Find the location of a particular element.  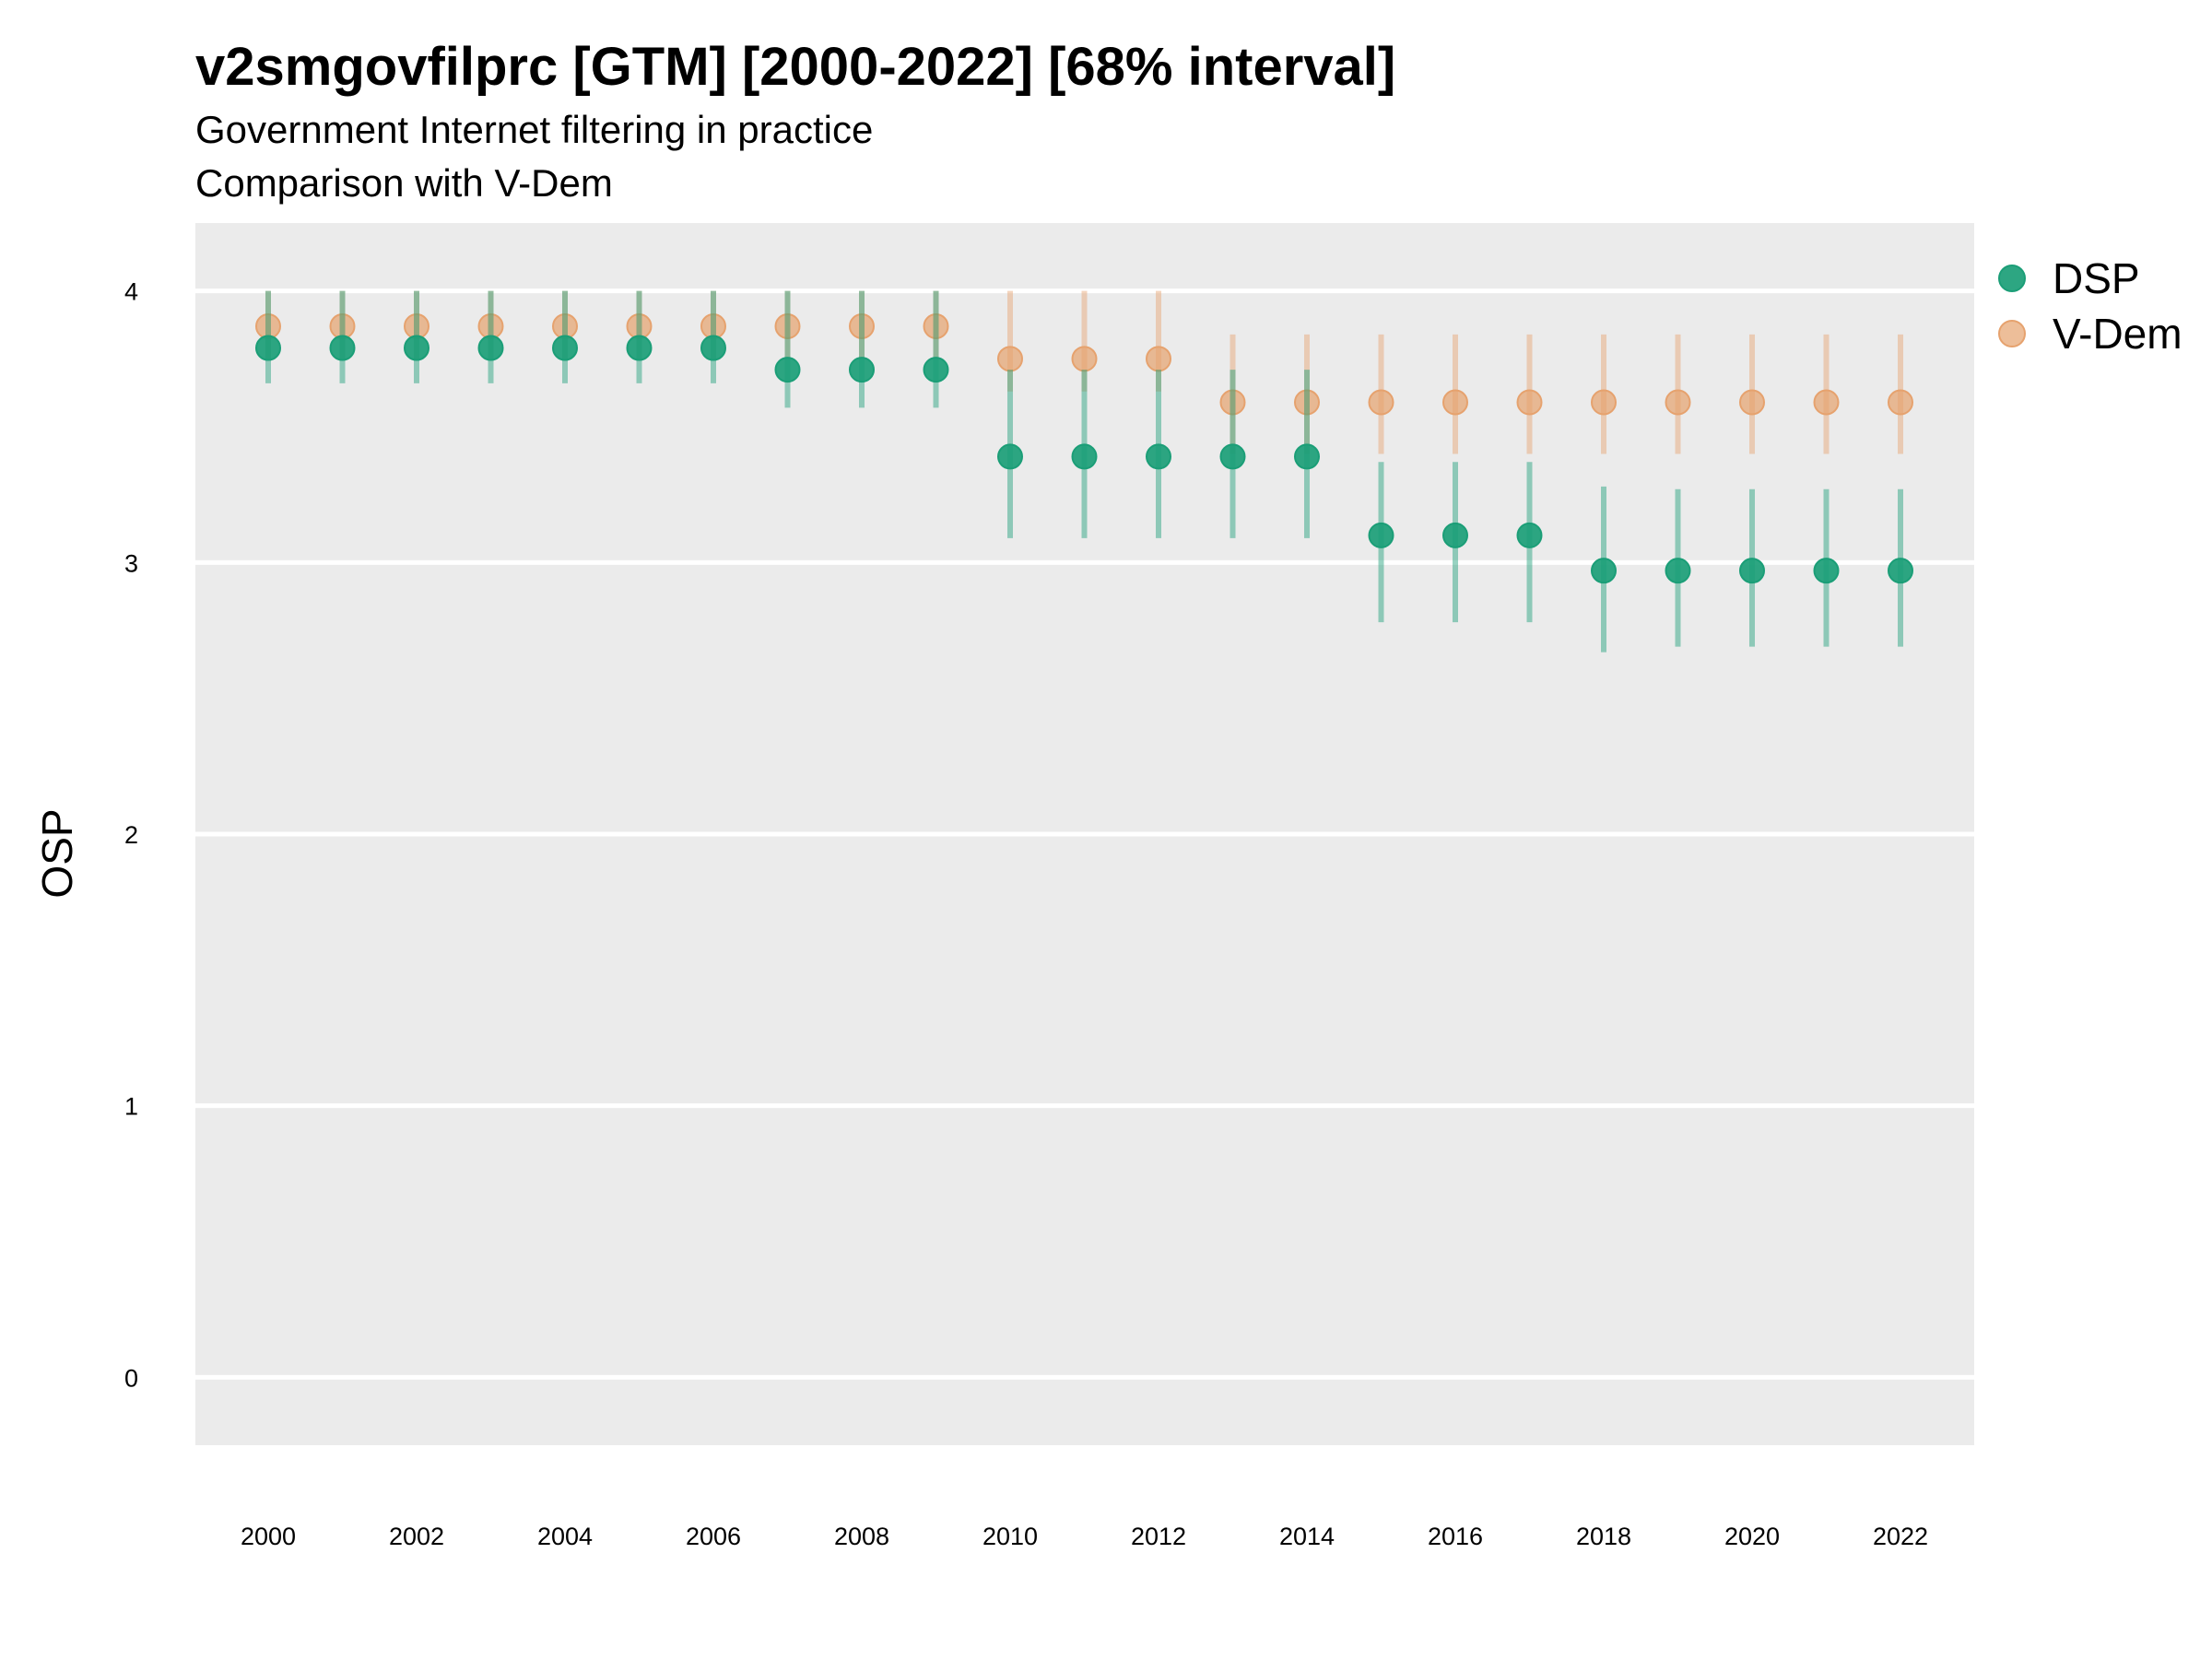

x-tick-label: 2008 is located at coordinates (861, 1536).